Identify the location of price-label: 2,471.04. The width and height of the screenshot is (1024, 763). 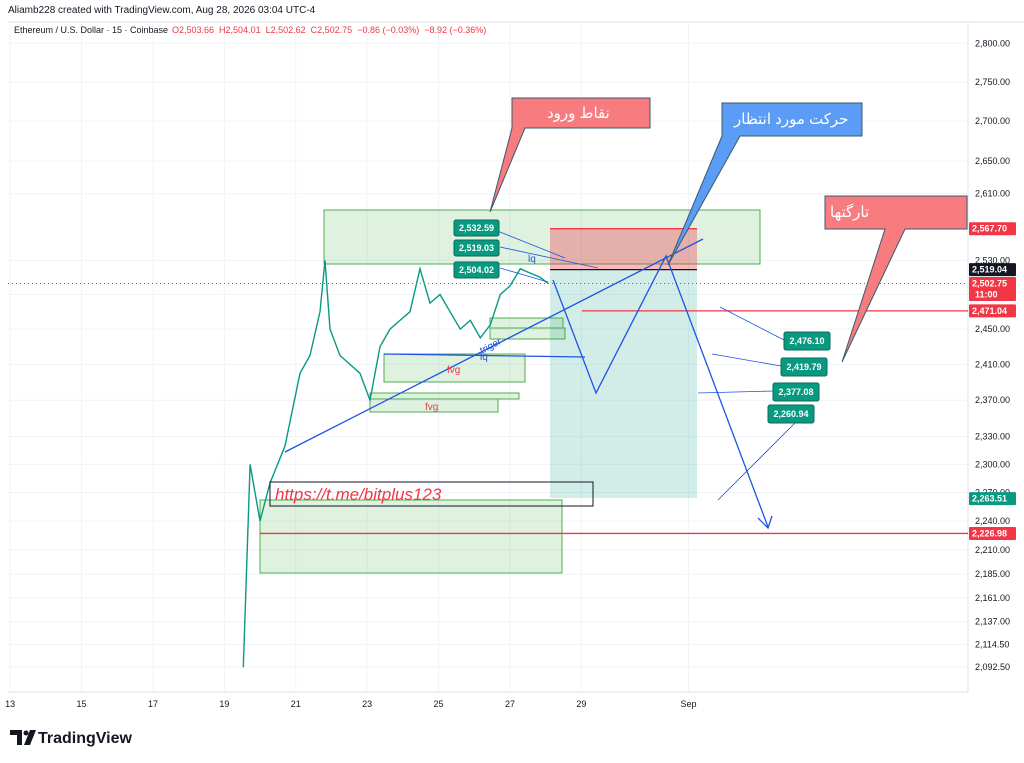
(989, 311).